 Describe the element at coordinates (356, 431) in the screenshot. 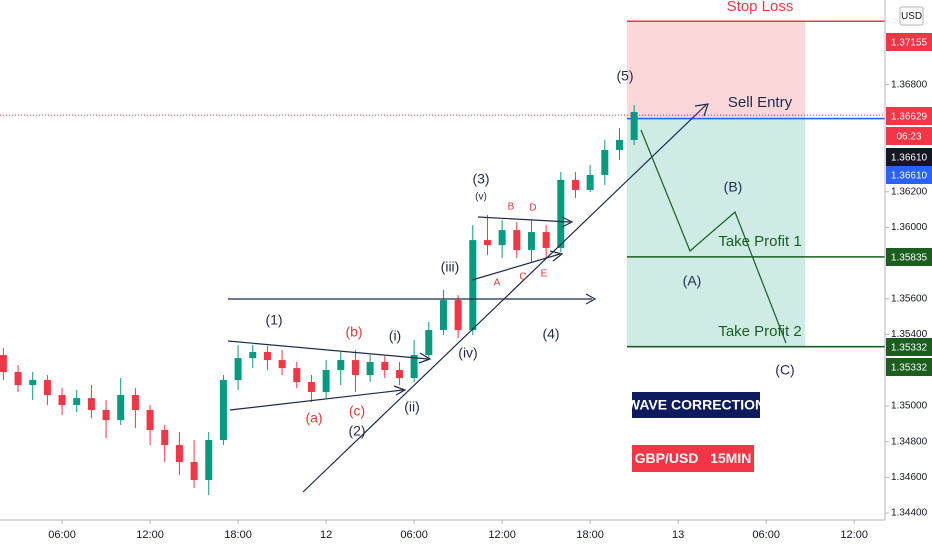

I see `wave-label: (2)` at that location.